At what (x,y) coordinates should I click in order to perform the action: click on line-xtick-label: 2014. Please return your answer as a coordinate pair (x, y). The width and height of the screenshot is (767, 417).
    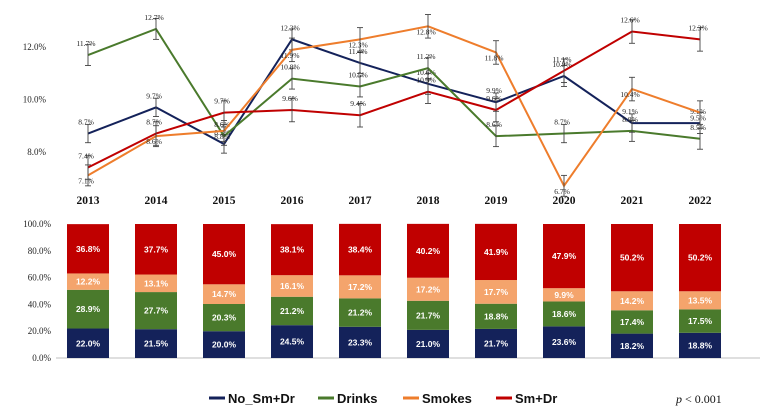
    Looking at the image, I should click on (156, 201).